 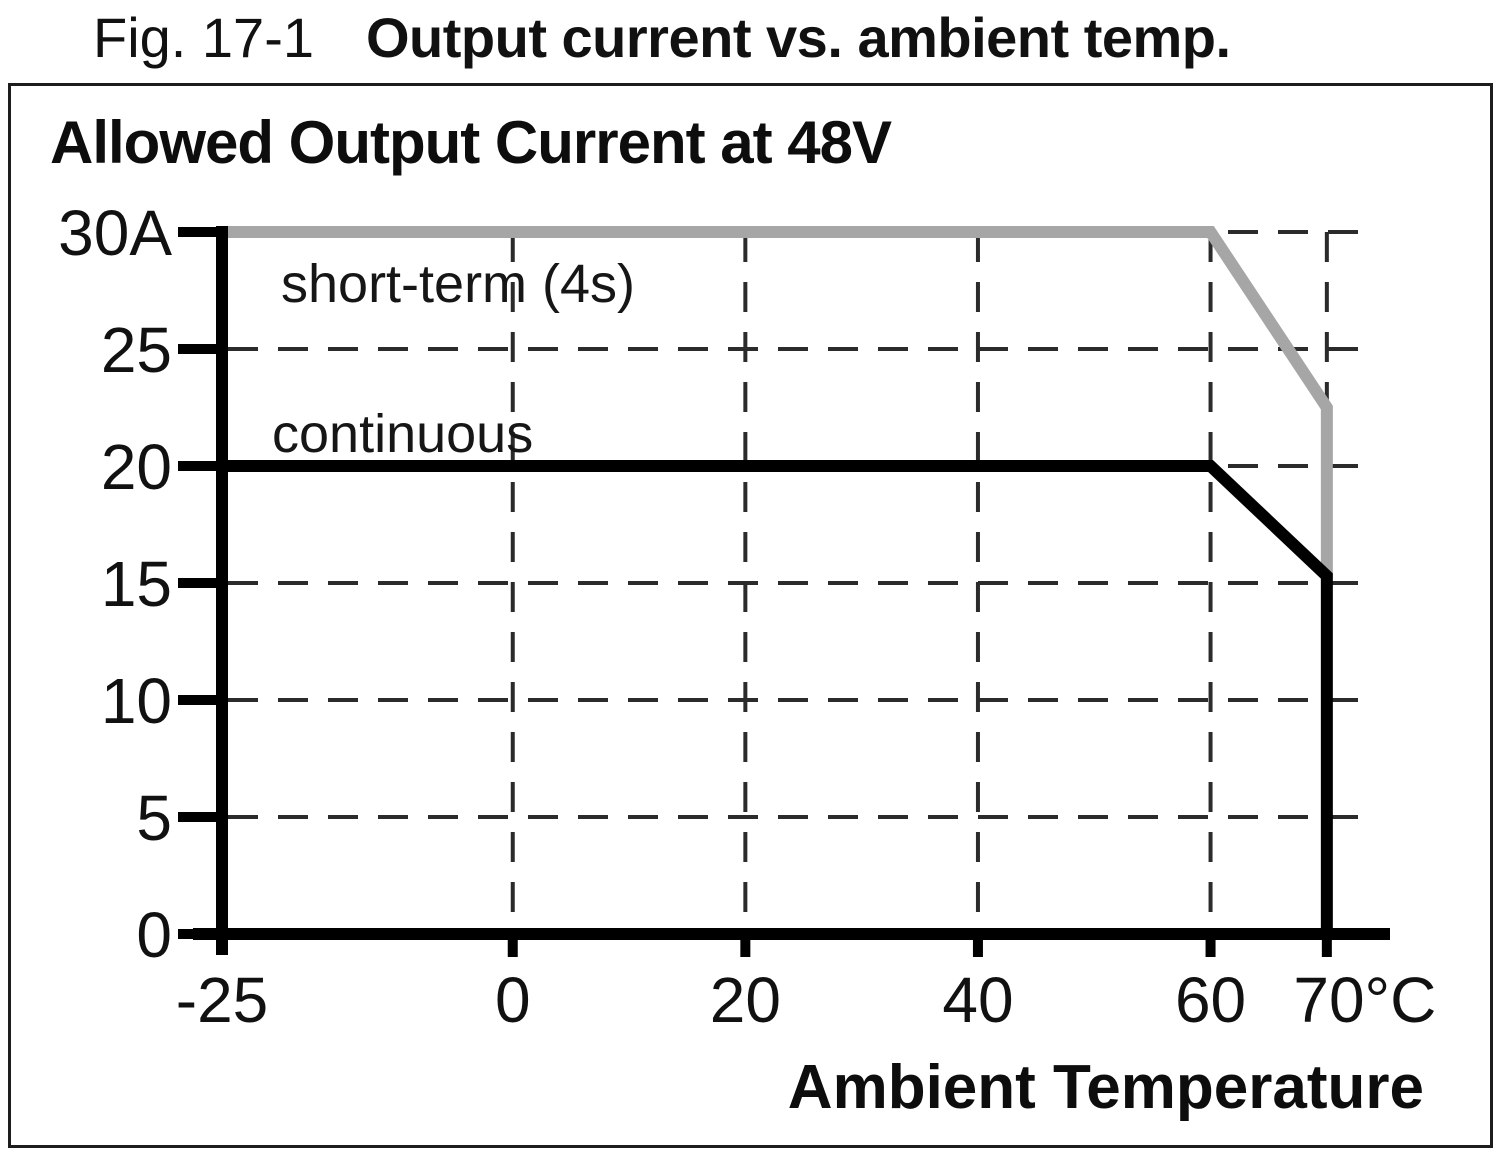 I want to click on x-tick-label--25: -25, so click(x=222, y=1000).